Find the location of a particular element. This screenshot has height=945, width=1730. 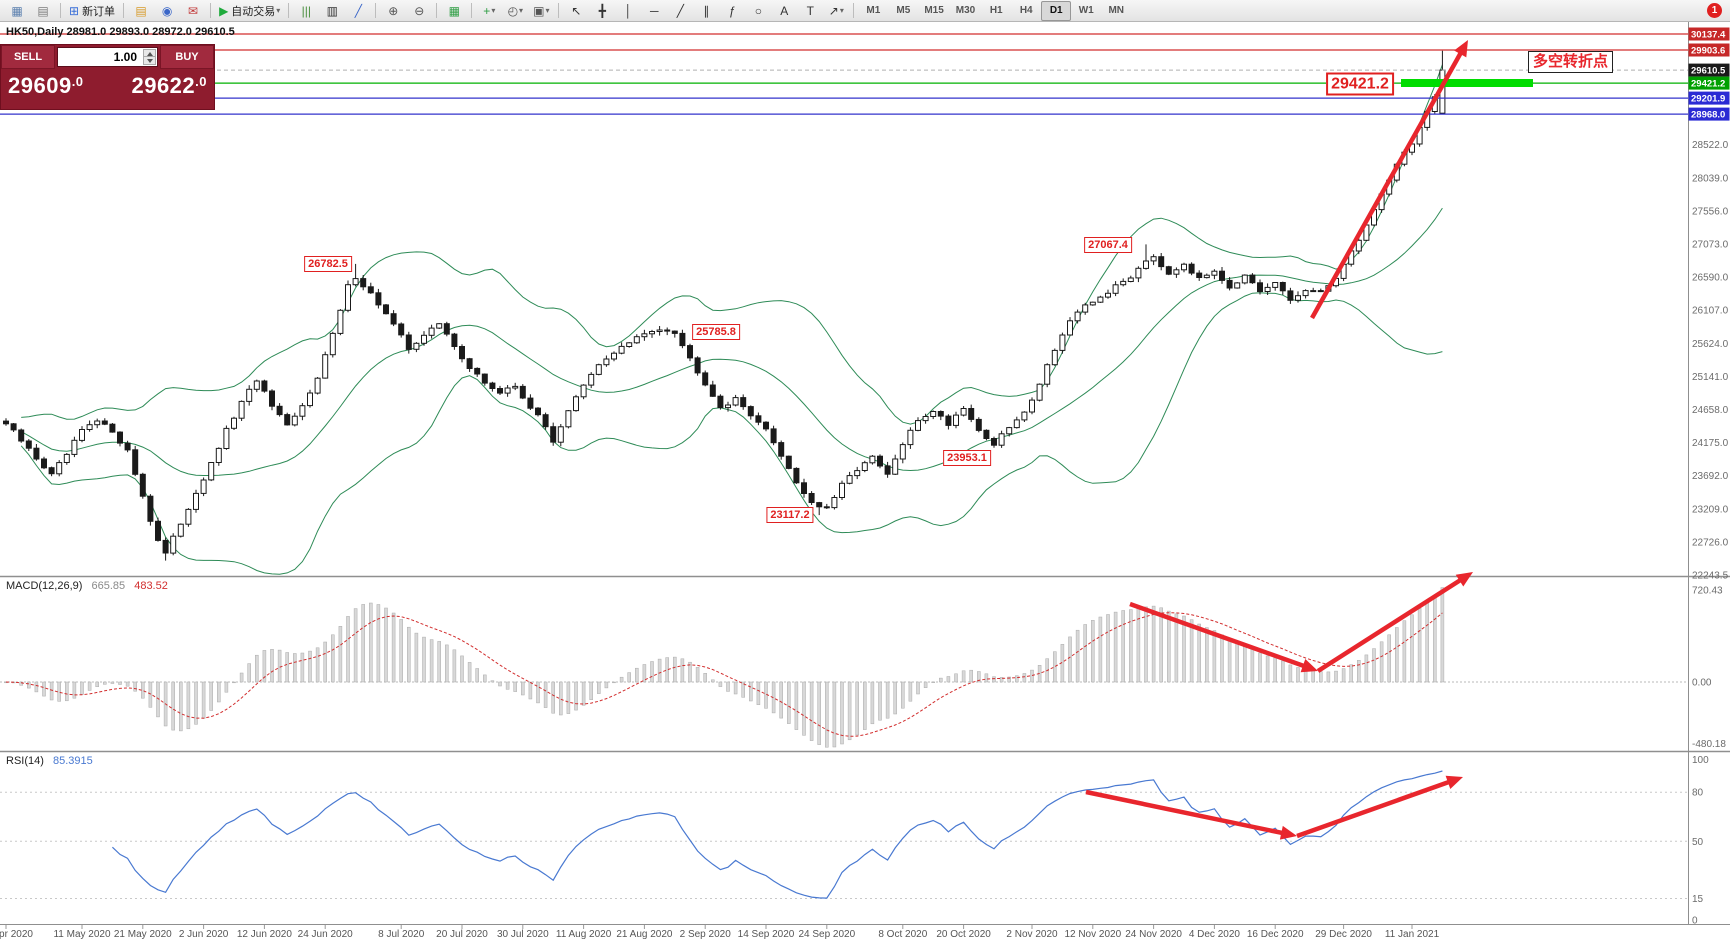

price-annotation: 23117.2 is located at coordinates (790, 515).